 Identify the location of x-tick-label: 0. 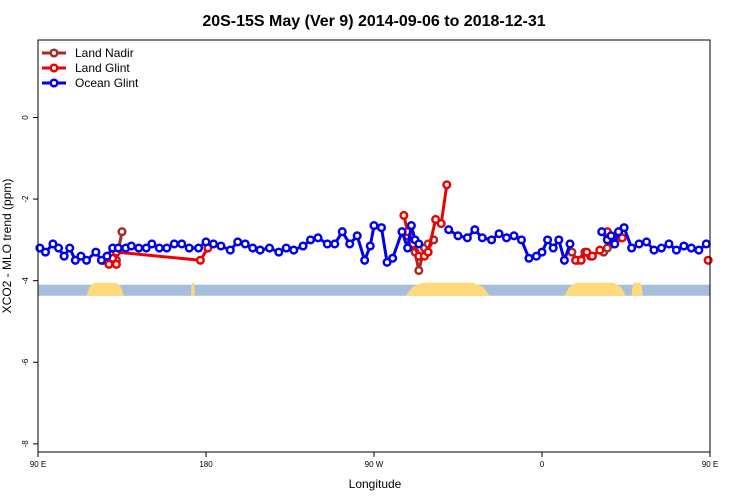
(542, 464).